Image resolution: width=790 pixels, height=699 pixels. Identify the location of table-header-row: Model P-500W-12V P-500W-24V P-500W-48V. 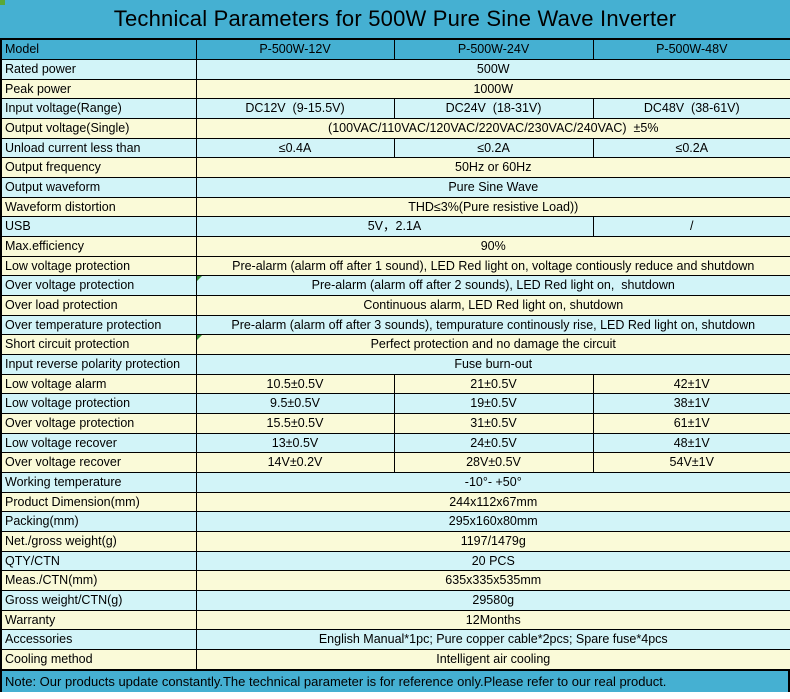
(395, 49).